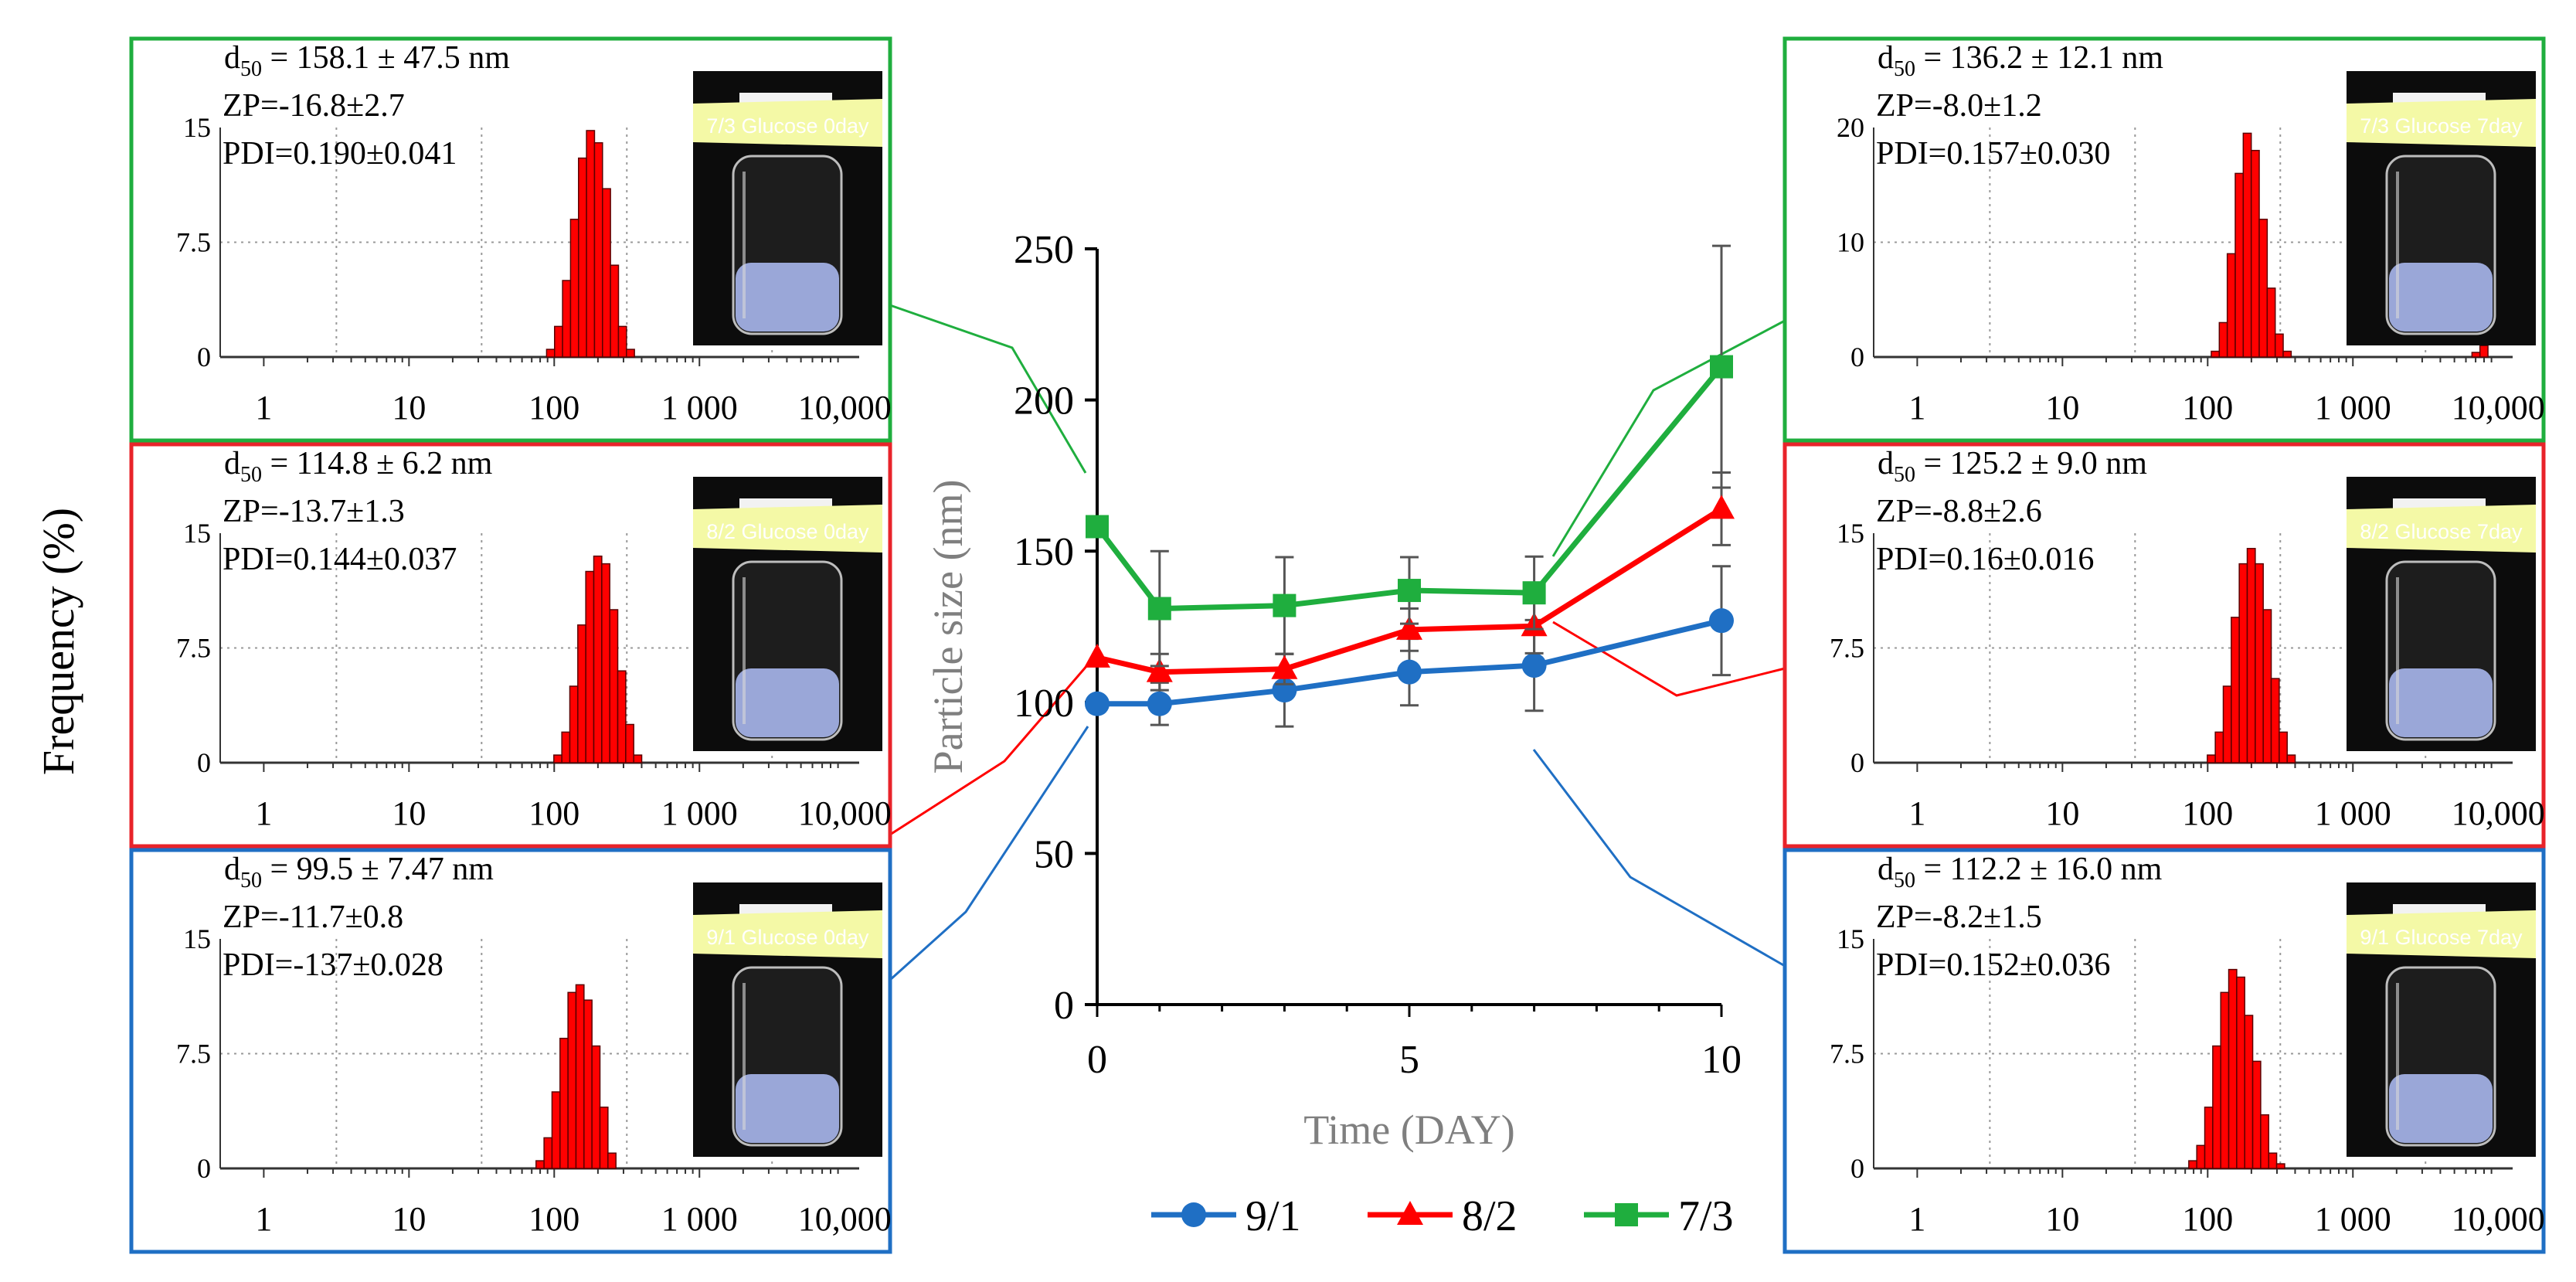 The height and width of the screenshot is (1282, 2576). I want to click on x-tick-label: 0, so click(1097, 1060).